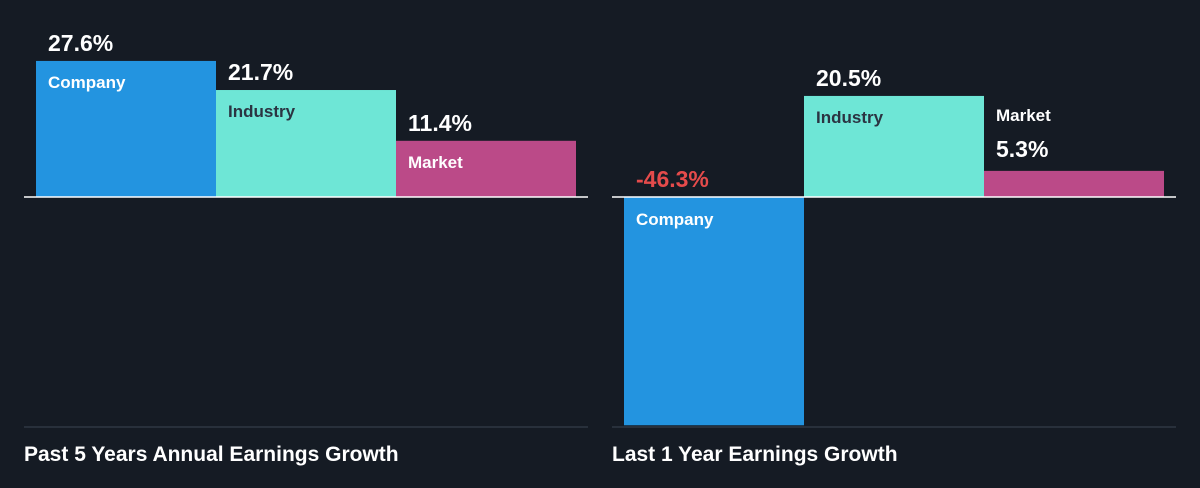 This screenshot has height=488, width=1200. What do you see at coordinates (126, 128) in the screenshot?
I see `past-5-years-company-bar` at bounding box center [126, 128].